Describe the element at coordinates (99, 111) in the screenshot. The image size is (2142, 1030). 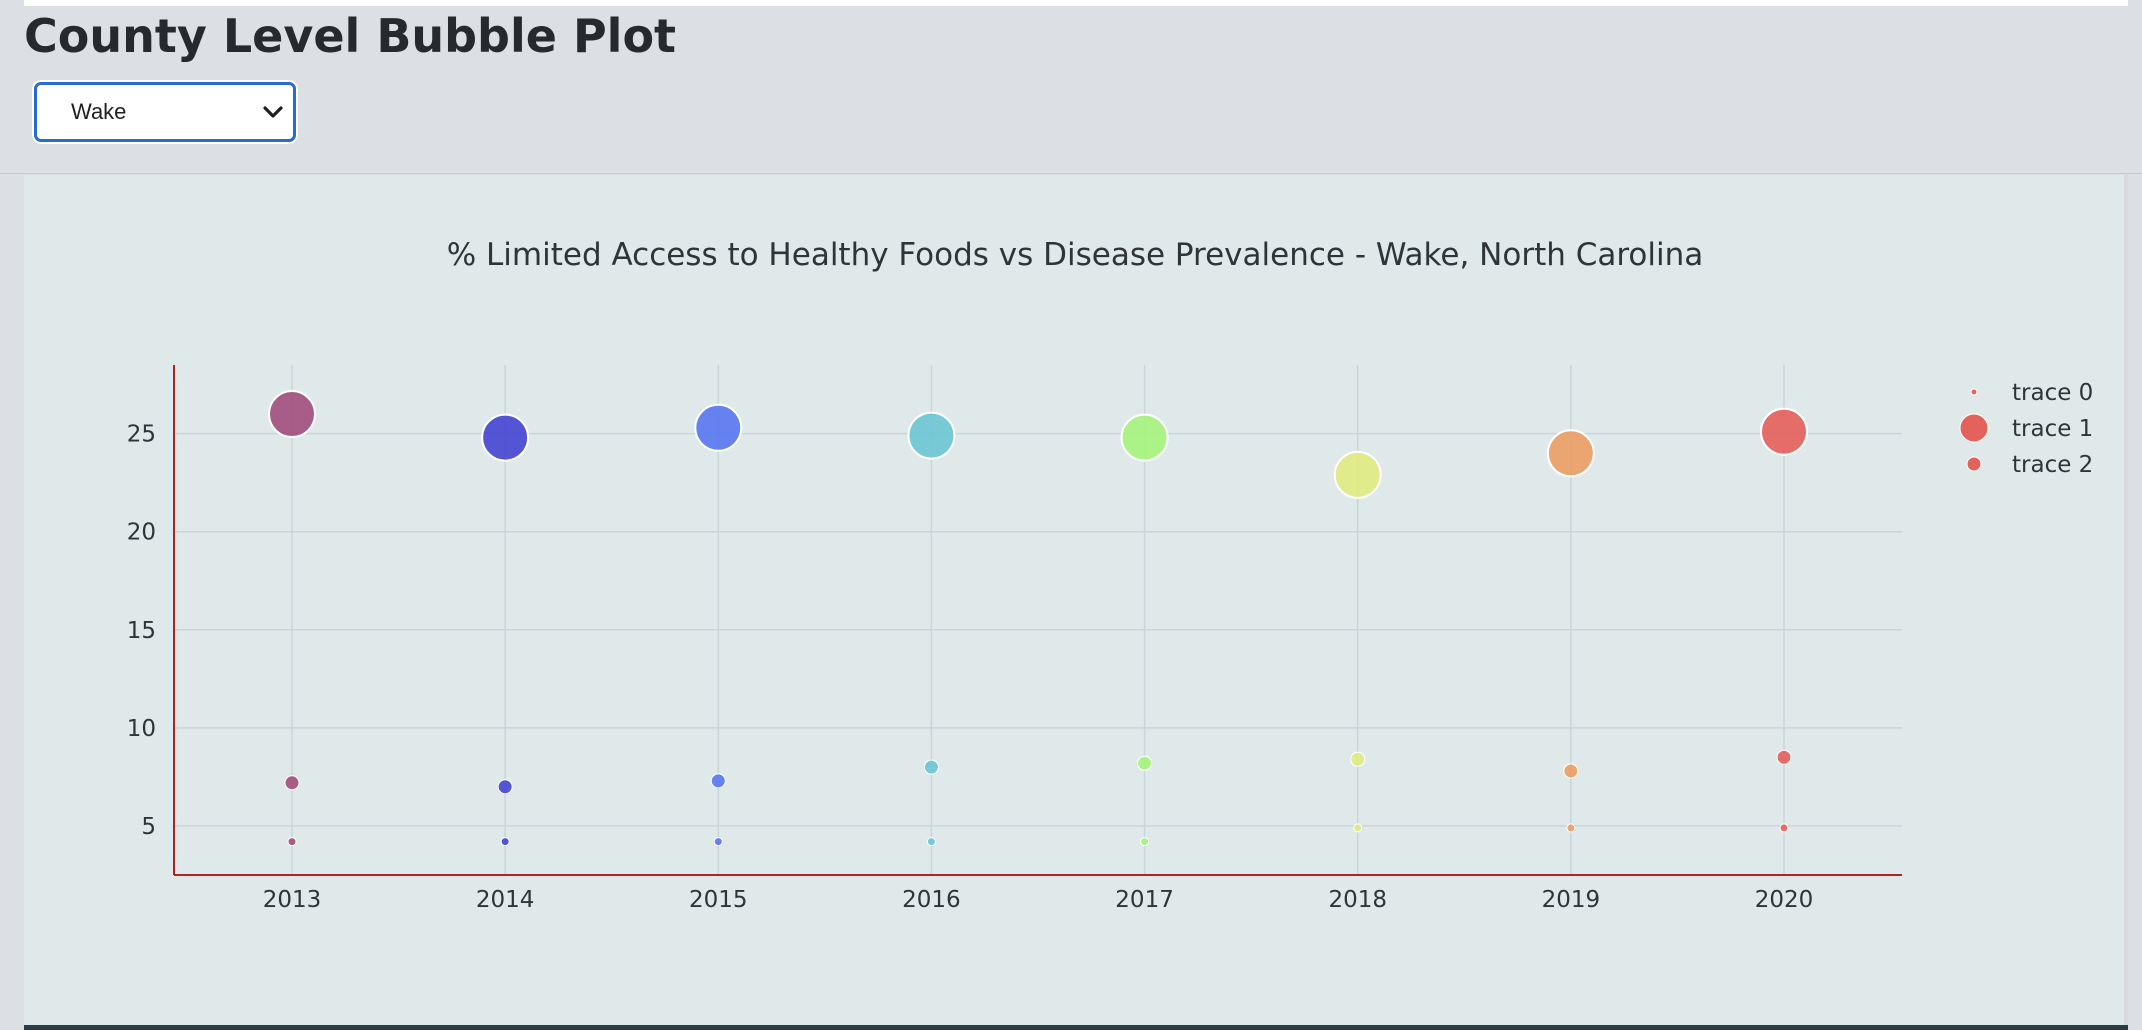
I see `county-select-value: Wake` at that location.